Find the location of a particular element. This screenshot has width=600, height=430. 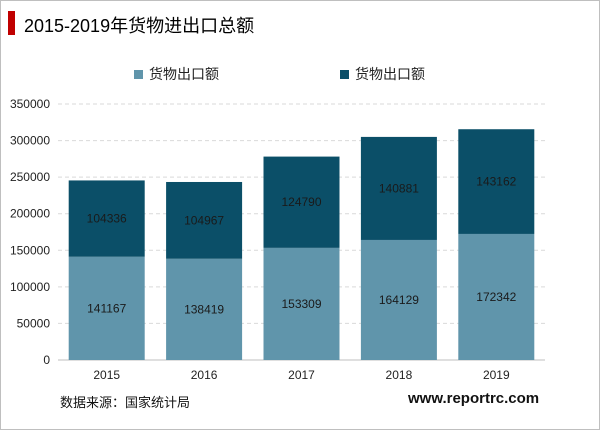

legend-item-series-1: 货物出口额 is located at coordinates (176, 74).